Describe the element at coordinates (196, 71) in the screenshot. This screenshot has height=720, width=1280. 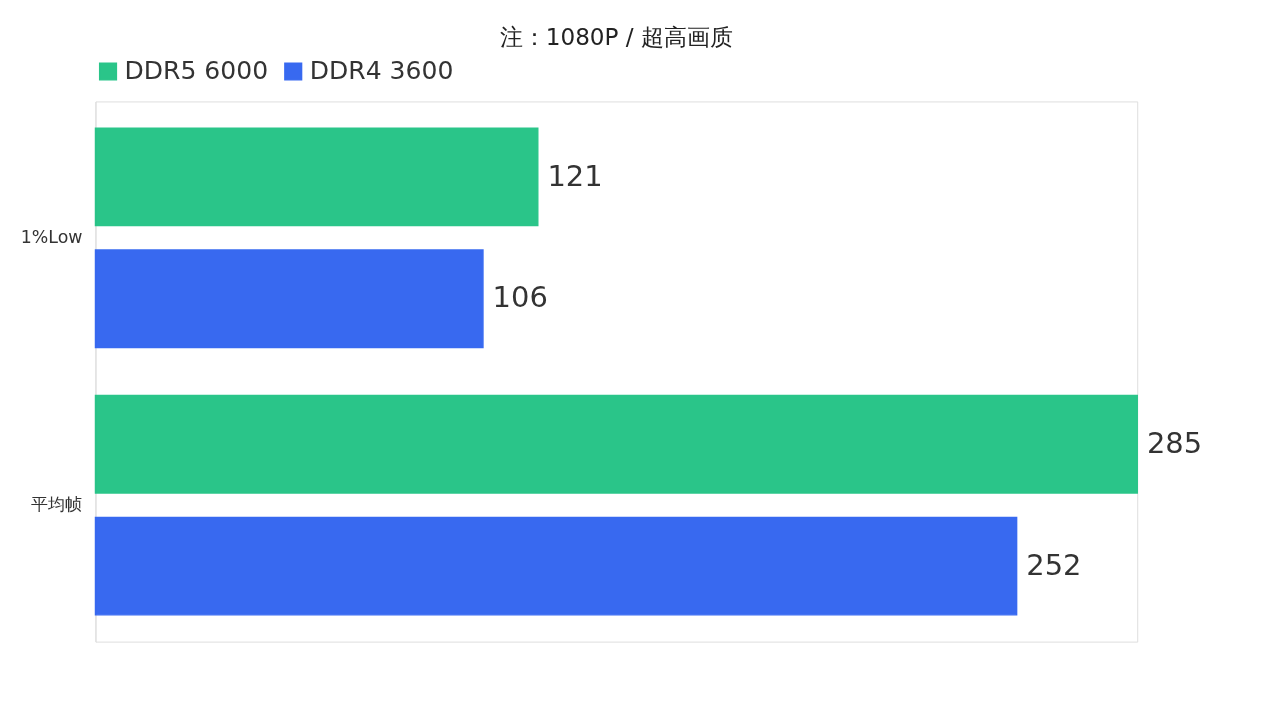
I see `legend-label: DDR5 6000` at that location.